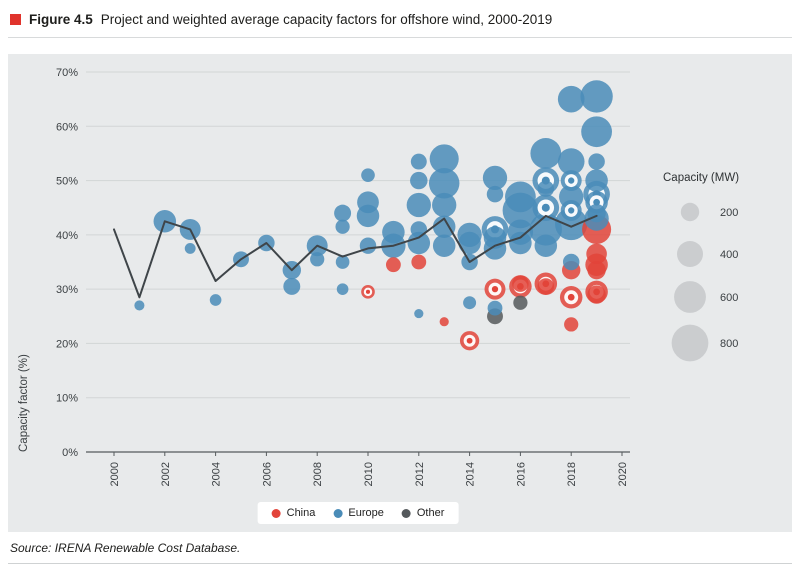  What do you see at coordinates (572, 474) in the screenshot?
I see `svg-text: 2018` at bounding box center [572, 474].